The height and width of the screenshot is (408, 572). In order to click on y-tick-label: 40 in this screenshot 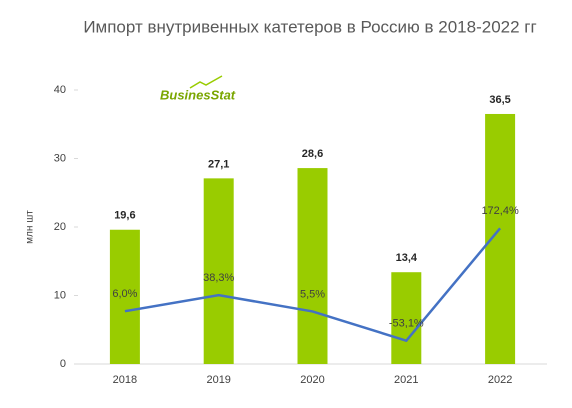, I will do `click(60, 90)`.